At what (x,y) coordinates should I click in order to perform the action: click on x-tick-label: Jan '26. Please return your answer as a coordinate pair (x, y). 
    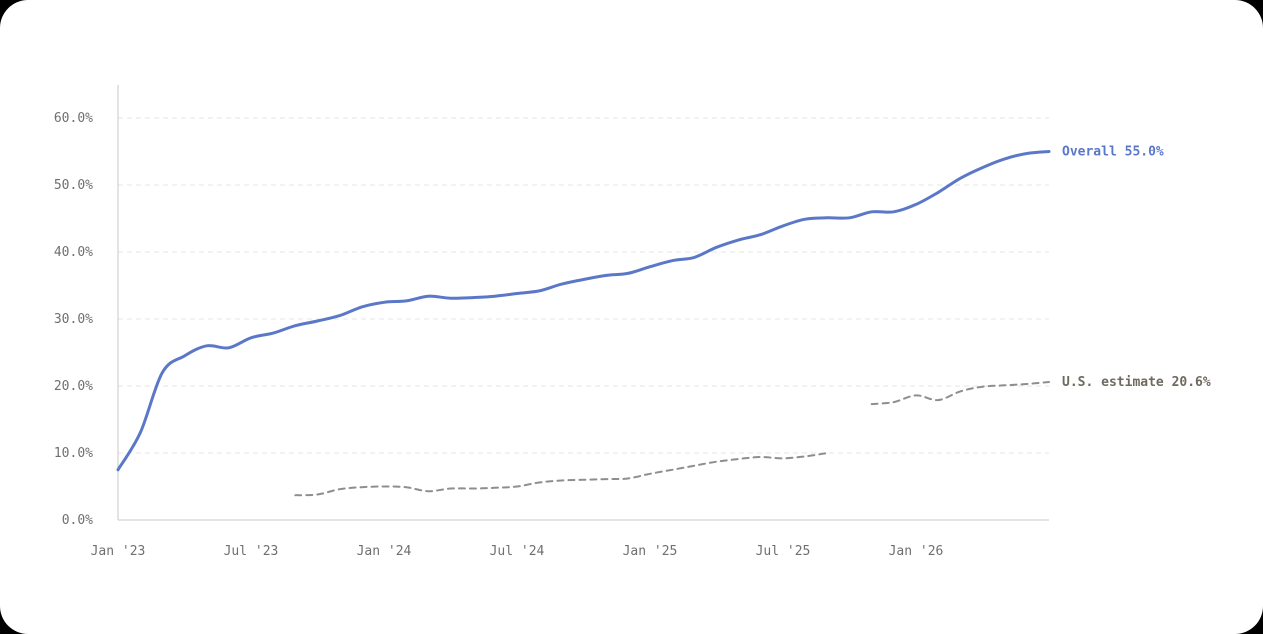
    Looking at the image, I should click on (916, 551).